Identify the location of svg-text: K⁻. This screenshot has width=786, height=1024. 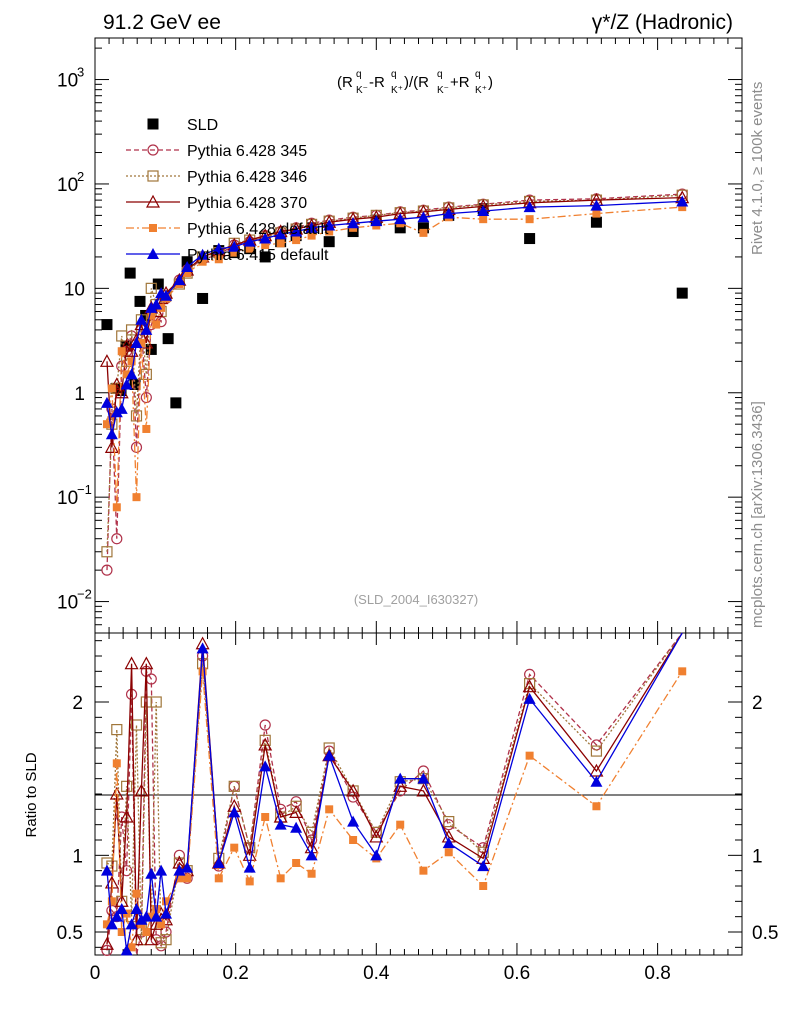
(362, 90).